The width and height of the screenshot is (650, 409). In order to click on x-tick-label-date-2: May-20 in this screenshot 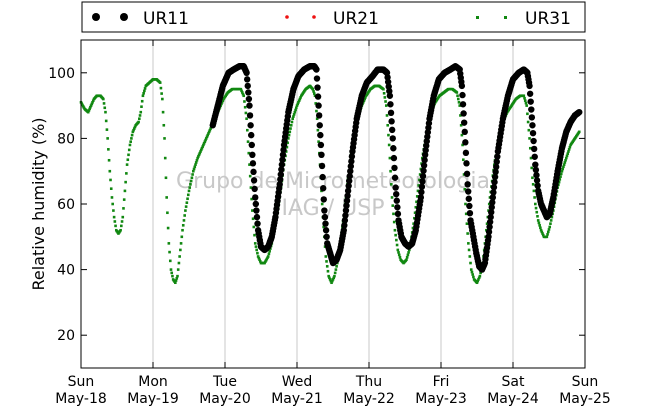, I will do `click(225, 399)`.